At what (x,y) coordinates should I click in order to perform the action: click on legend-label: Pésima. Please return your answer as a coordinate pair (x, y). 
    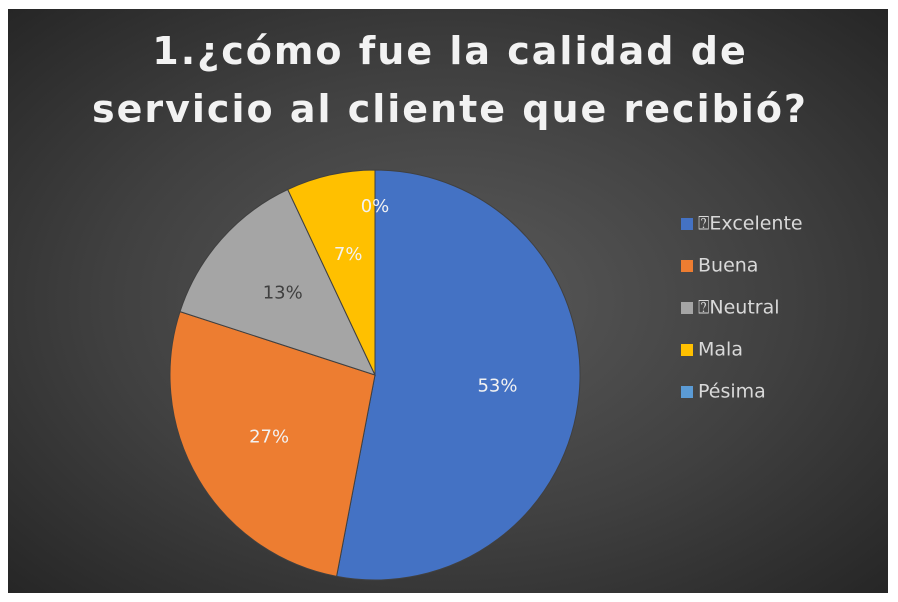
    Looking at the image, I should click on (732, 392).